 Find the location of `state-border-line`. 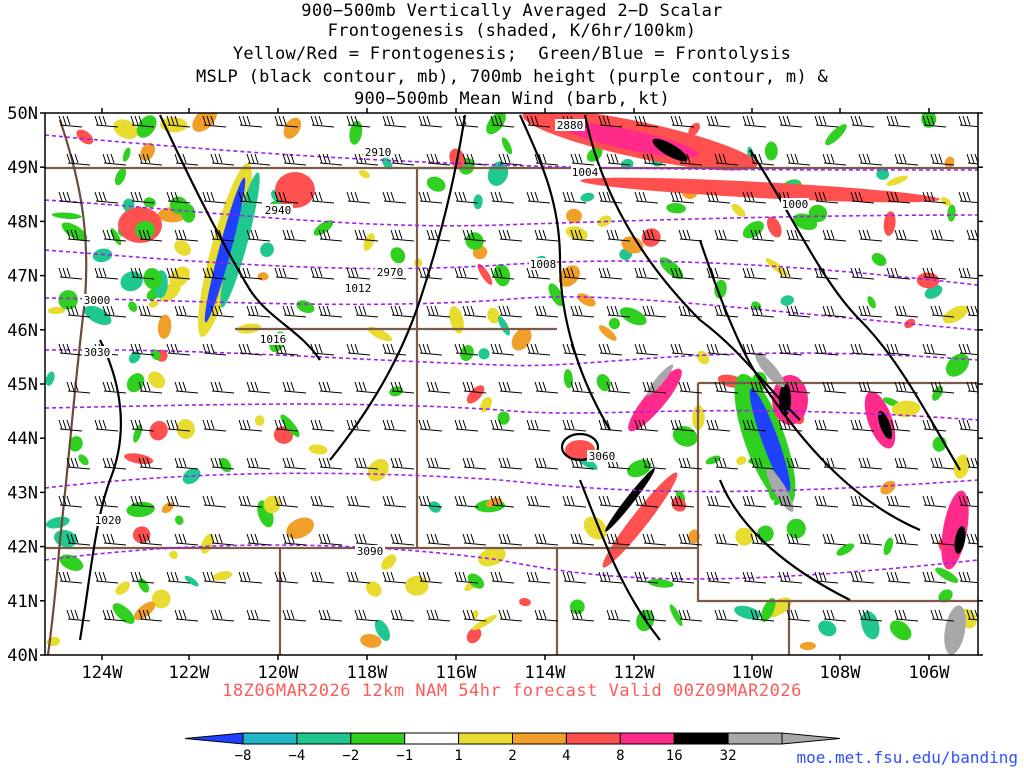

state-border-line is located at coordinates (837, 493).